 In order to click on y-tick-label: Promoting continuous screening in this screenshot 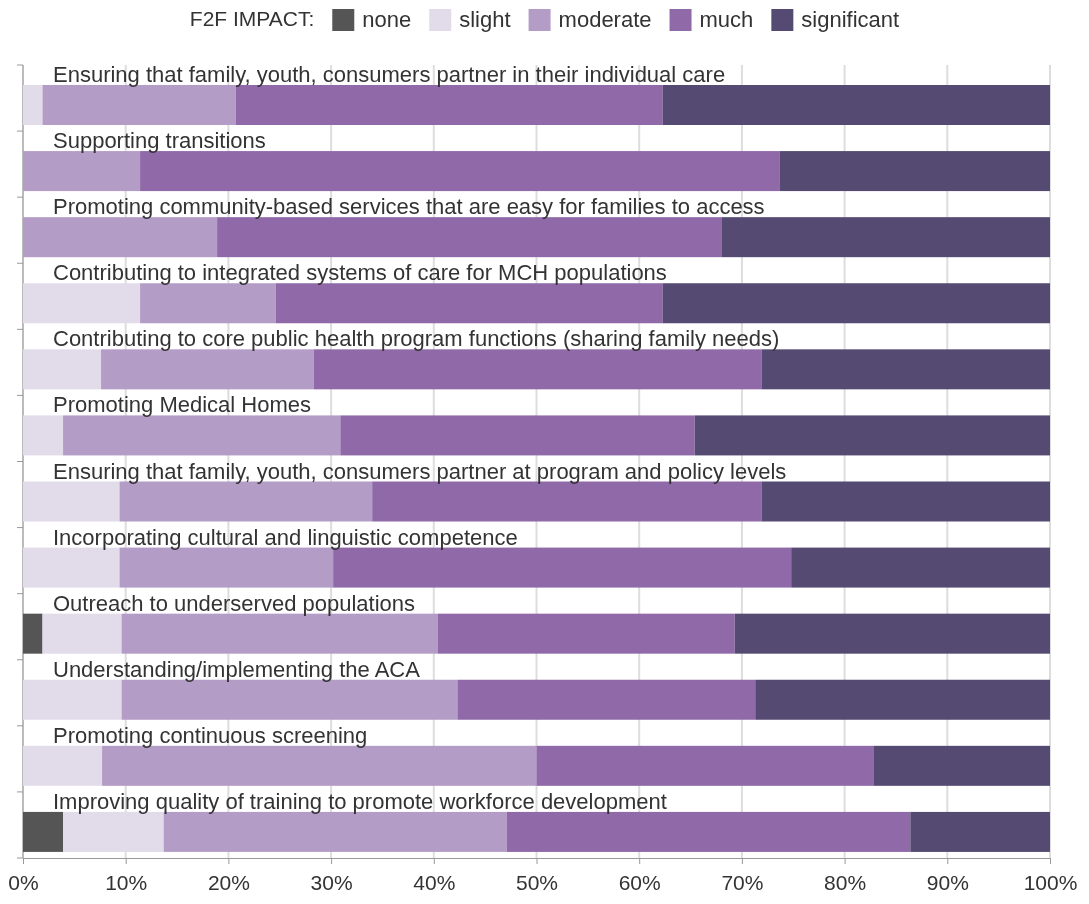, I will do `click(210, 735)`.